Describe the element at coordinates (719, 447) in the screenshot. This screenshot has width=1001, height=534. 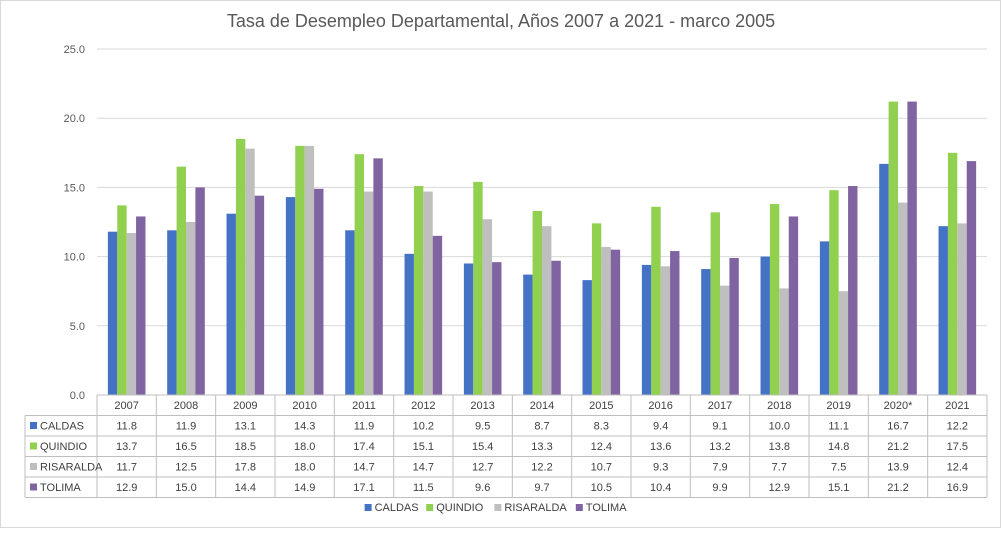
I see `table-cell: 13.2` at that location.